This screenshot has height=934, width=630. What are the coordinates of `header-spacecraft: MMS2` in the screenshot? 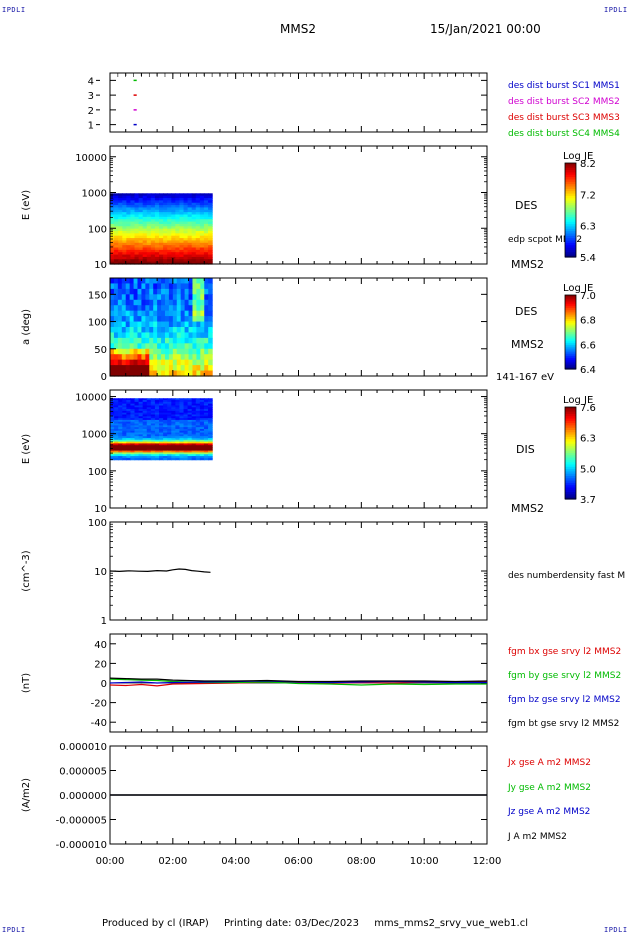 It's located at (298, 29).